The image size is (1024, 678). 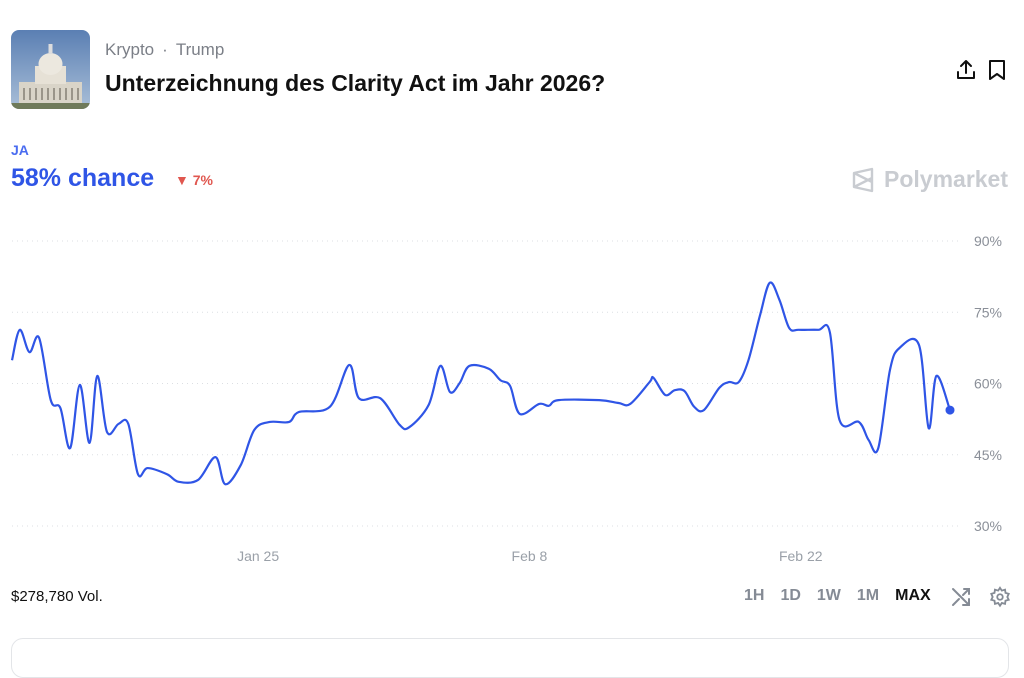 I want to click on y-tick-label: 60%, so click(x=988, y=384).